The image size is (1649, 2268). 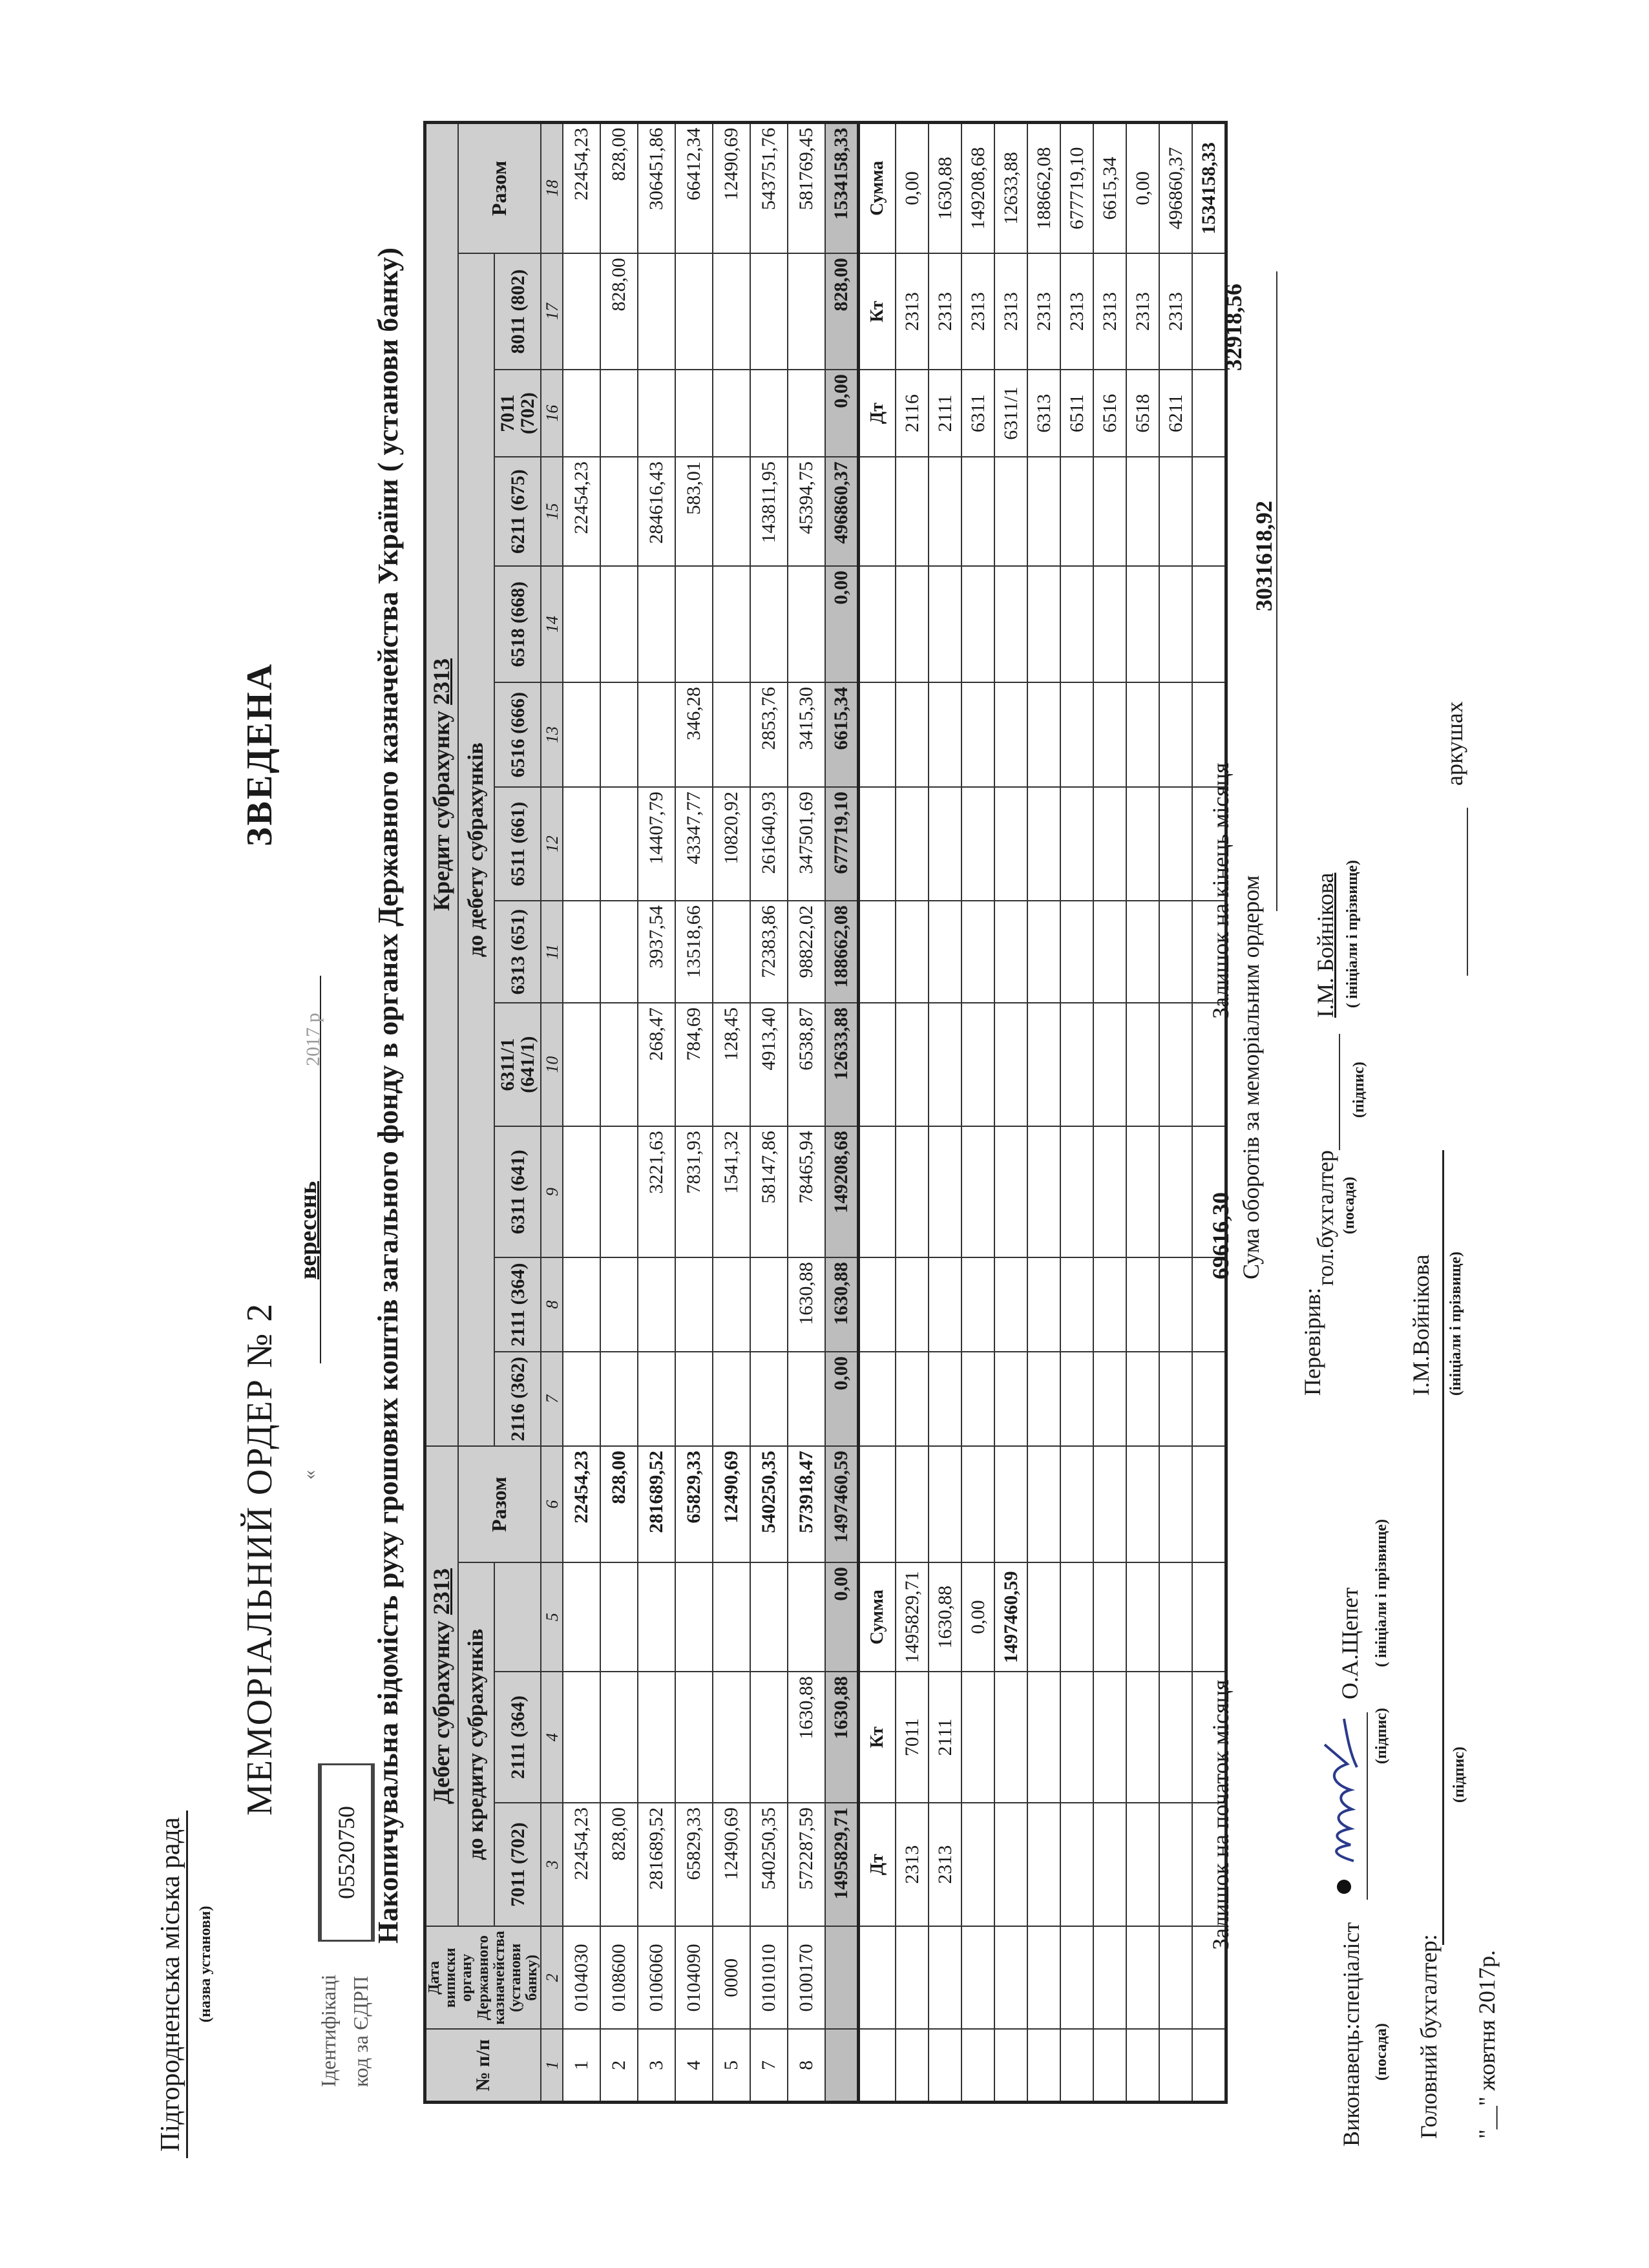 What do you see at coordinates (842, 1192) in the screenshot?
I see `totals-cell: 149208,68` at bounding box center [842, 1192].